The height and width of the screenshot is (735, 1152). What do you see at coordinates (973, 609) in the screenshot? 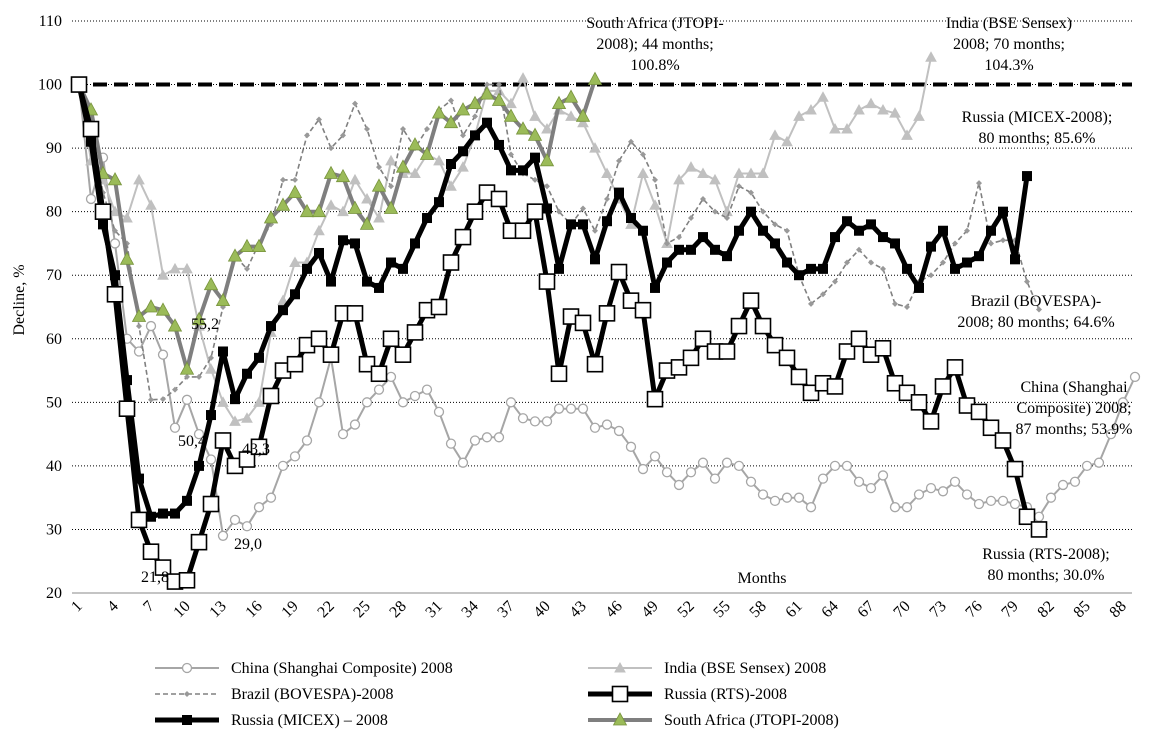
I see `x-tick-label: 76` at bounding box center [973, 609].